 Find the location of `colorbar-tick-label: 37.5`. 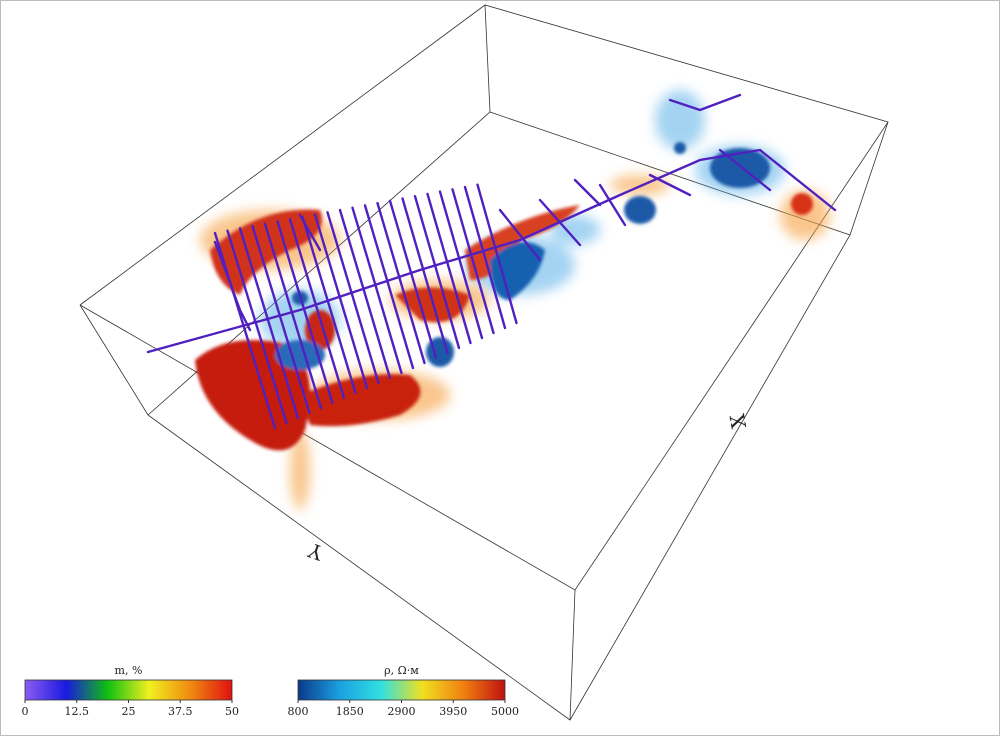

colorbar-tick-label: 37.5 is located at coordinates (180, 711).